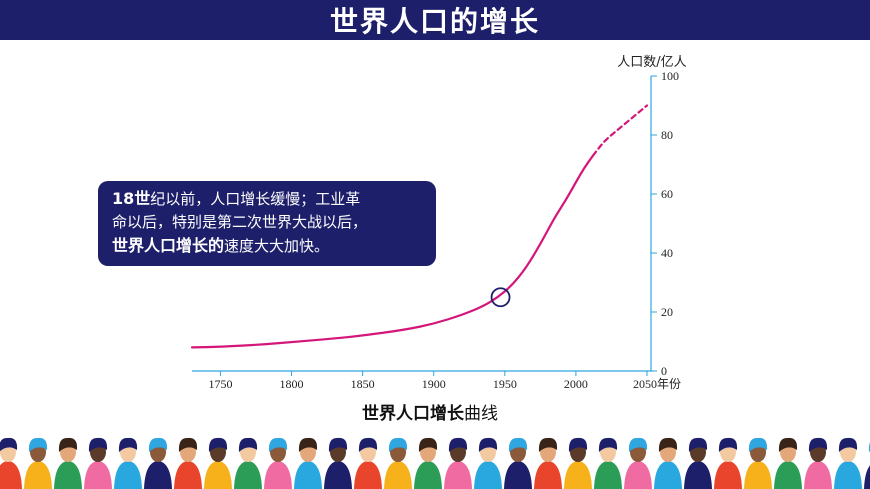 The image size is (870, 489). Describe the element at coordinates (481, 414) in the screenshot. I see `caption-rest: 曲线` at that location.